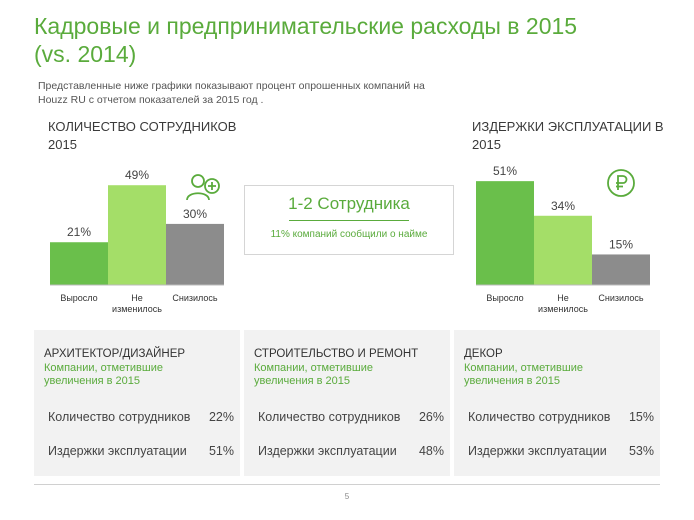 The width and height of the screenshot is (694, 520). I want to click on footer-divider, so click(347, 484).